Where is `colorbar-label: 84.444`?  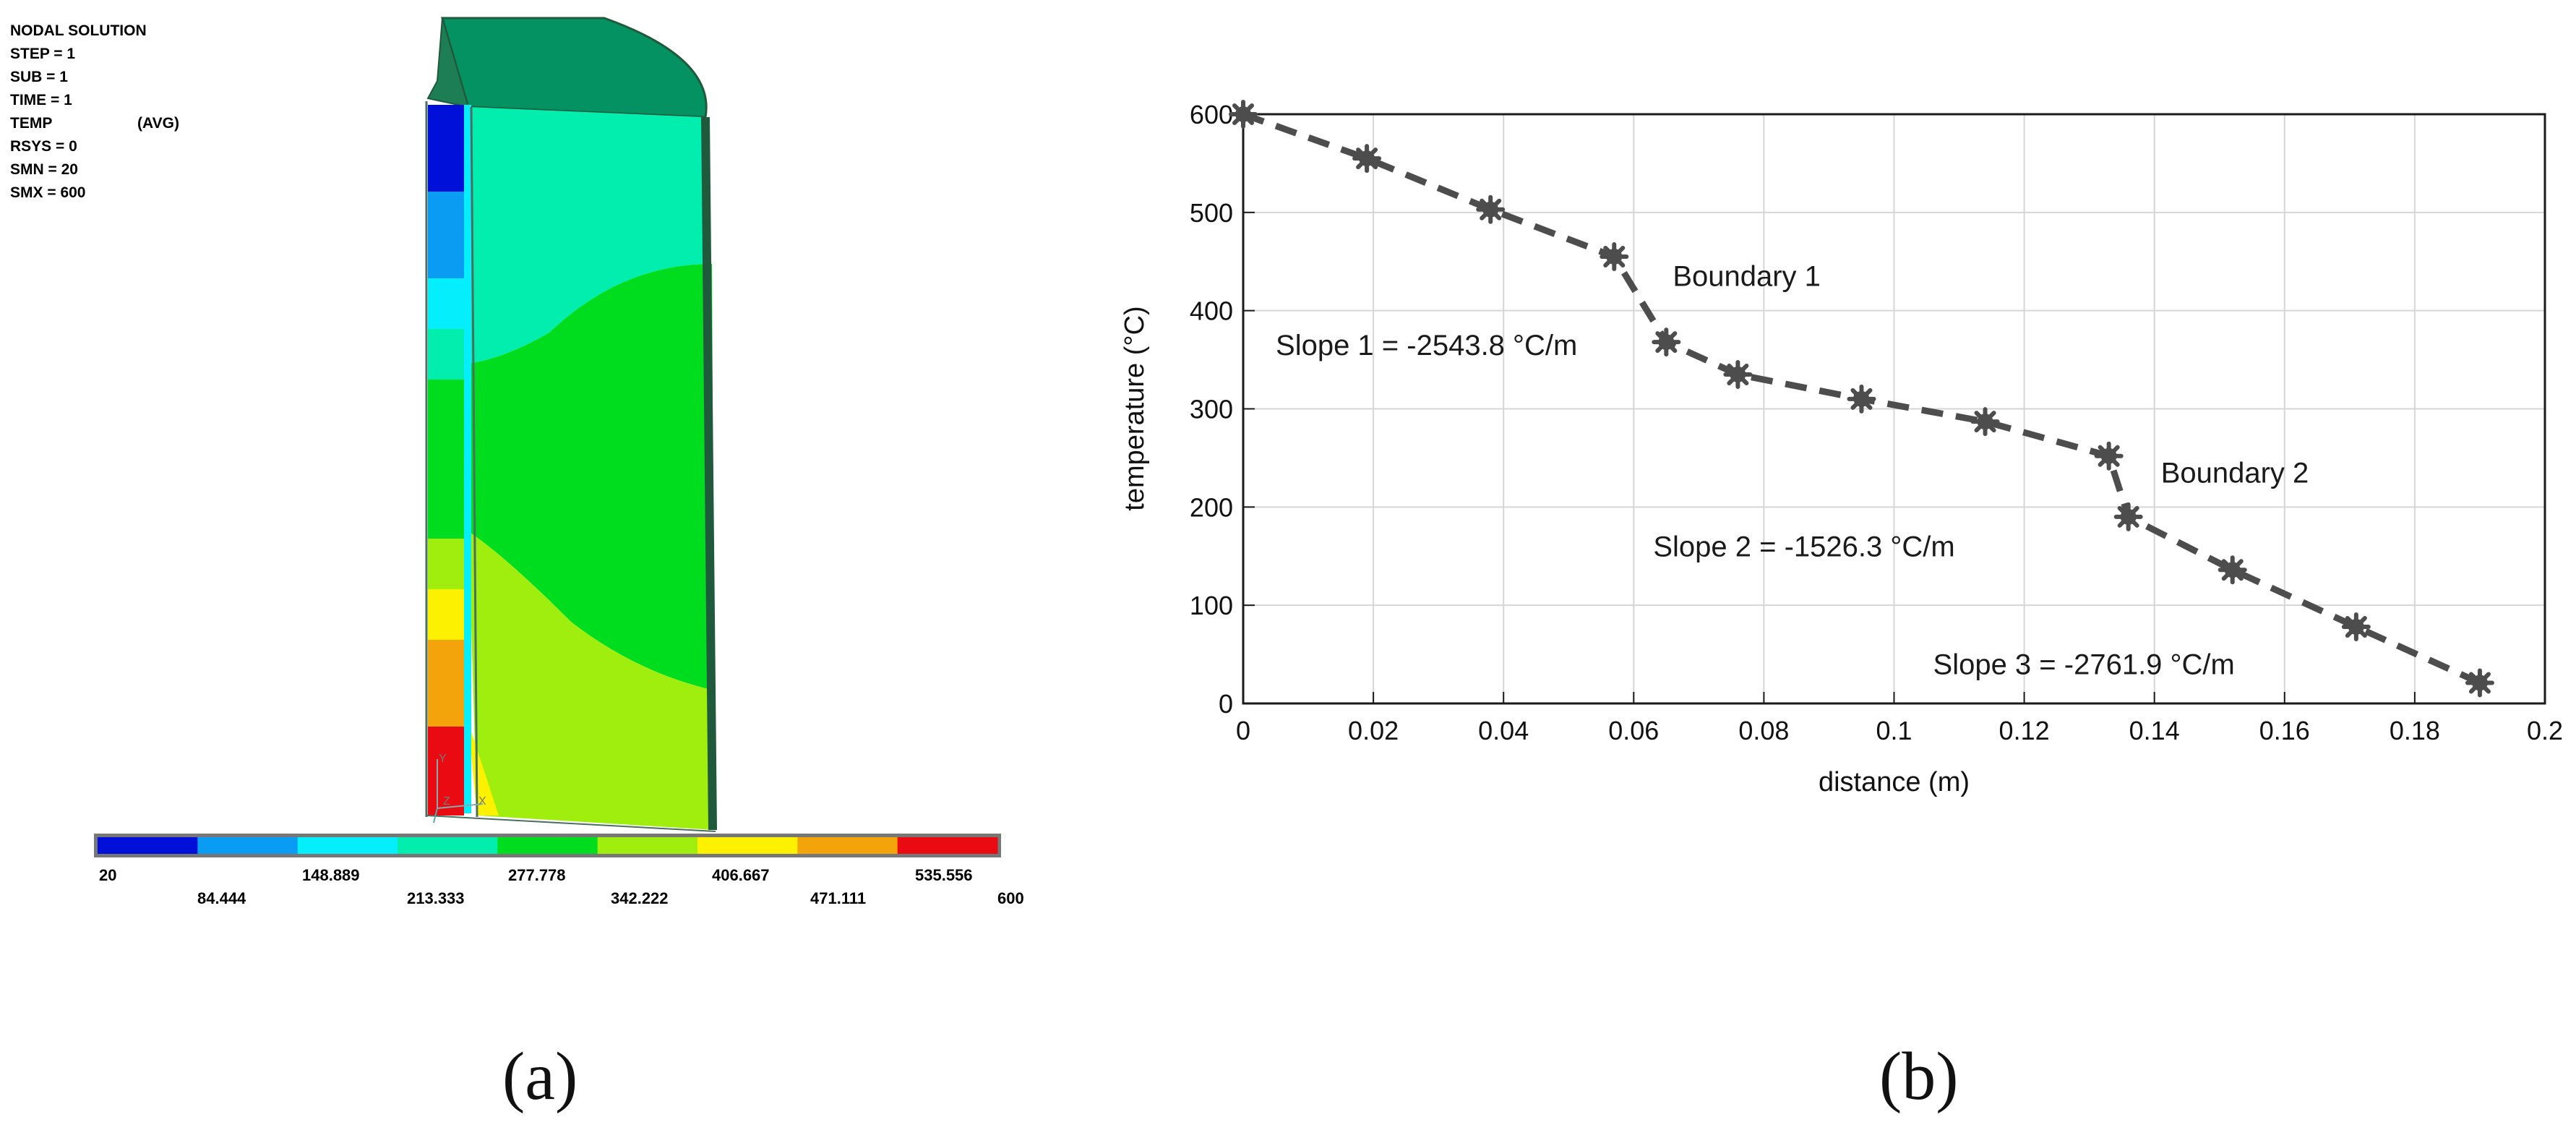 colorbar-label: 84.444 is located at coordinates (222, 898).